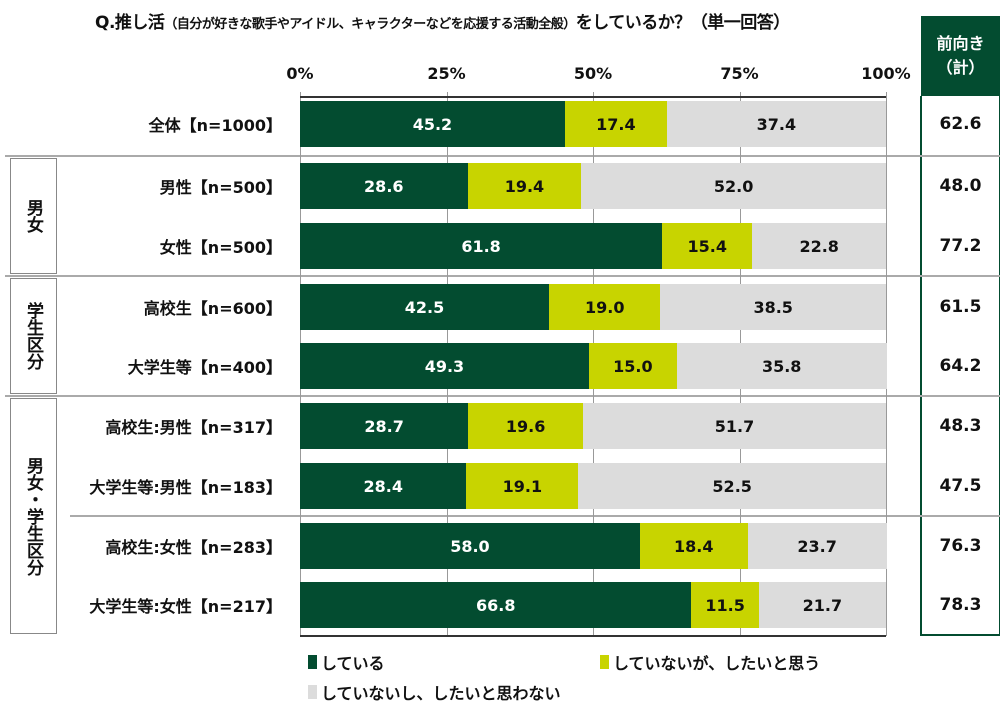 Image resolution: width=1000 pixels, height=709 pixels. Describe the element at coordinates (739, 73) in the screenshot. I see `x-tick-label: 75%` at that location.